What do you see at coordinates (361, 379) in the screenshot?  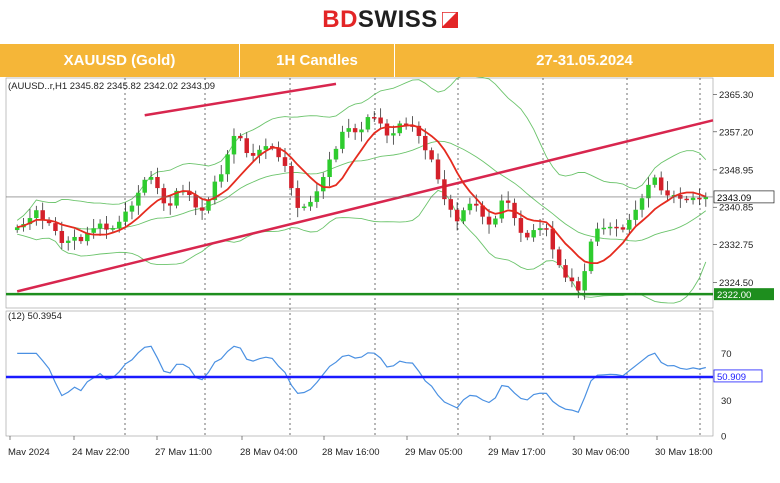 I see `rsi-line` at bounding box center [361, 379].